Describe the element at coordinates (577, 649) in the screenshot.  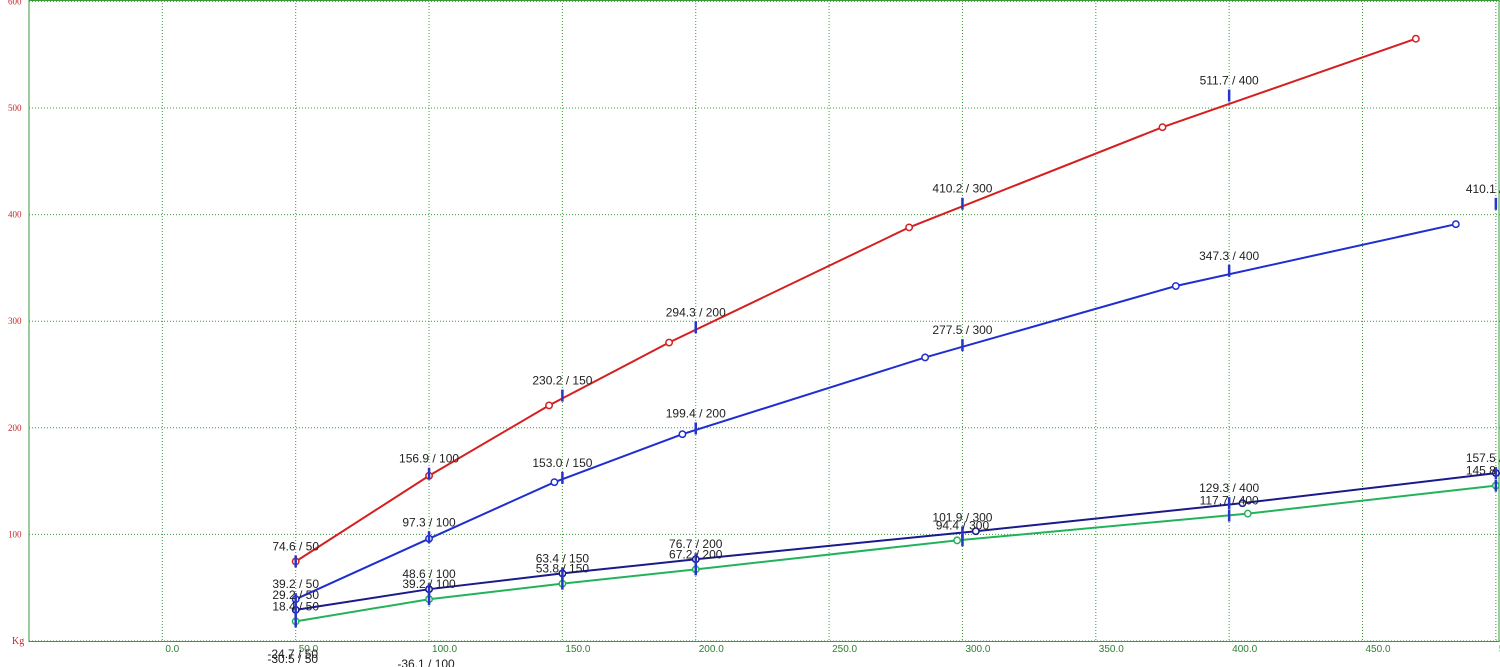
I see `x-tick-label: 150.0` at that location.